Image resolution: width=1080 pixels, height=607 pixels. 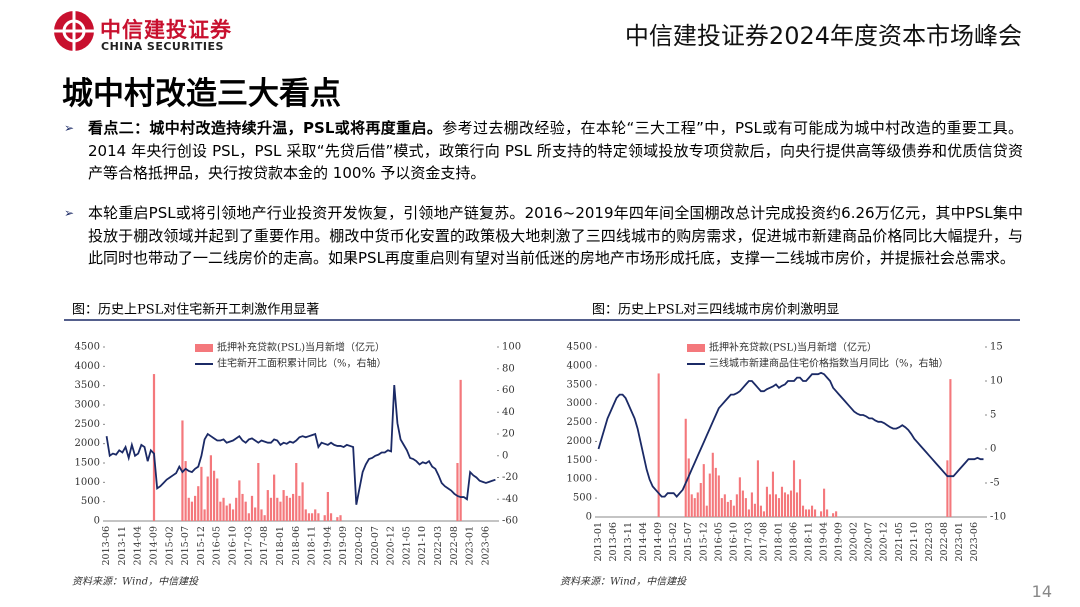 What do you see at coordinates (510, 499) in the screenshot?
I see `y2-tick-label: -40` at bounding box center [510, 499].